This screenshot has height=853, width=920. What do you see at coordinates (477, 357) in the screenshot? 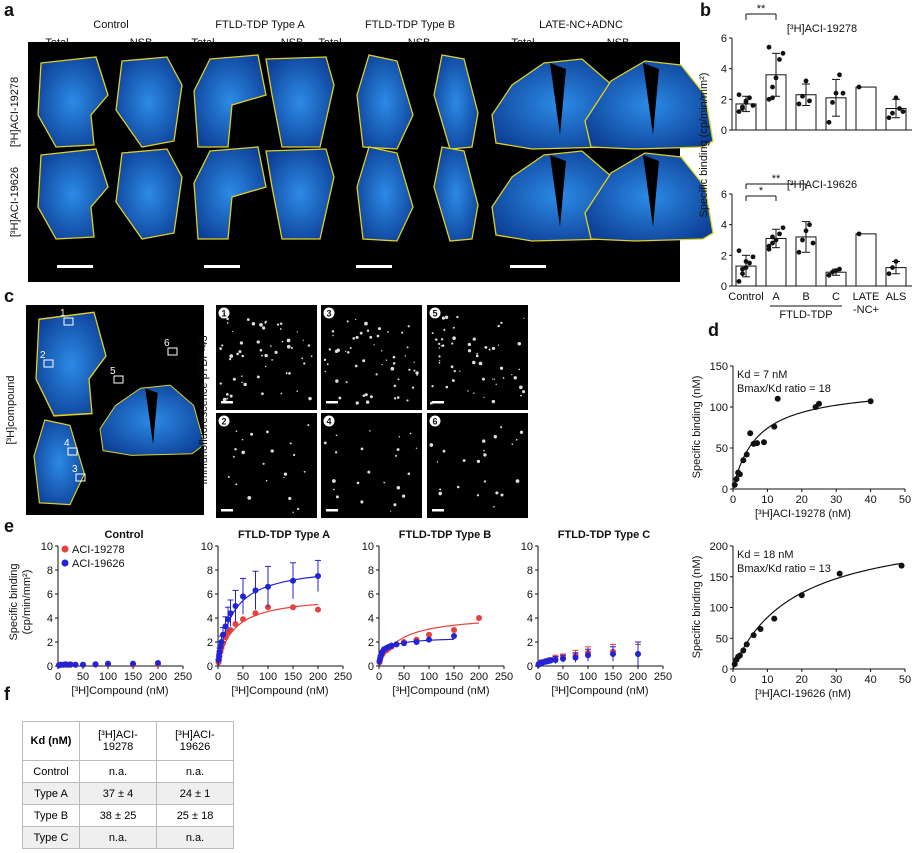
I see `if-tile: 5` at bounding box center [477, 357].